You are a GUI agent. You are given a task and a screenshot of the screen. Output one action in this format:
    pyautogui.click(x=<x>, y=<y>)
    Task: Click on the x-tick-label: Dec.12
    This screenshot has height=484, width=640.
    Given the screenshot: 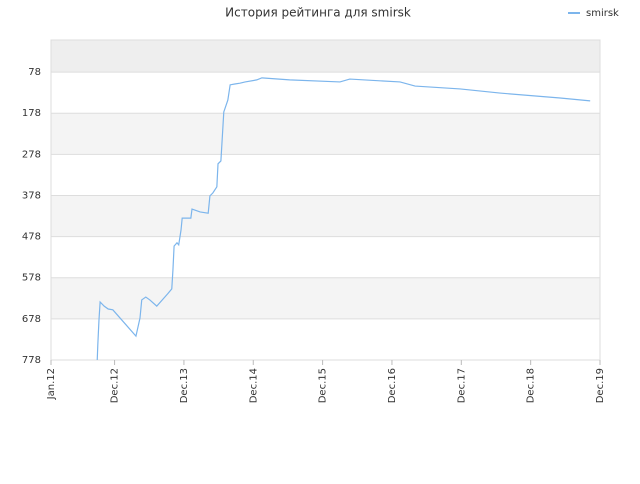 What is the action you would take?
    pyautogui.click(x=115, y=385)
    